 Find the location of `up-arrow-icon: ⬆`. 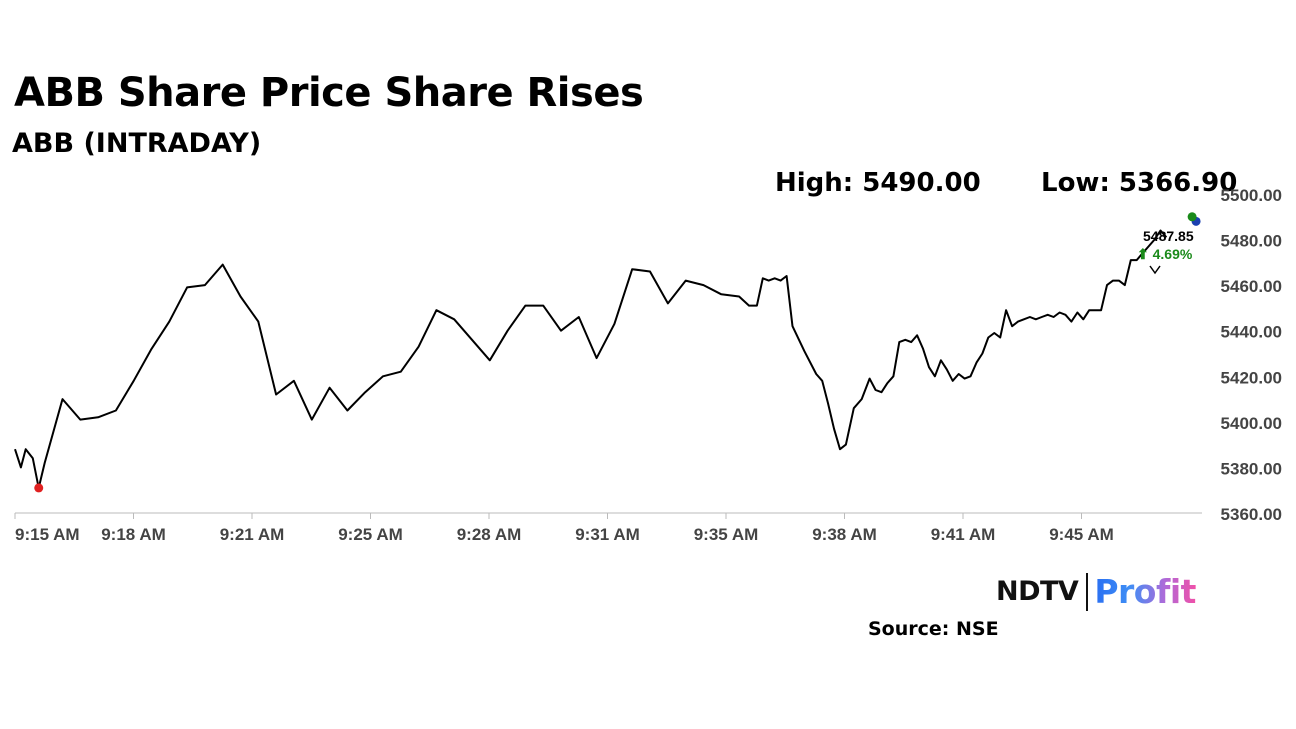

up-arrow-icon: ⬆ is located at coordinates (1143, 254).